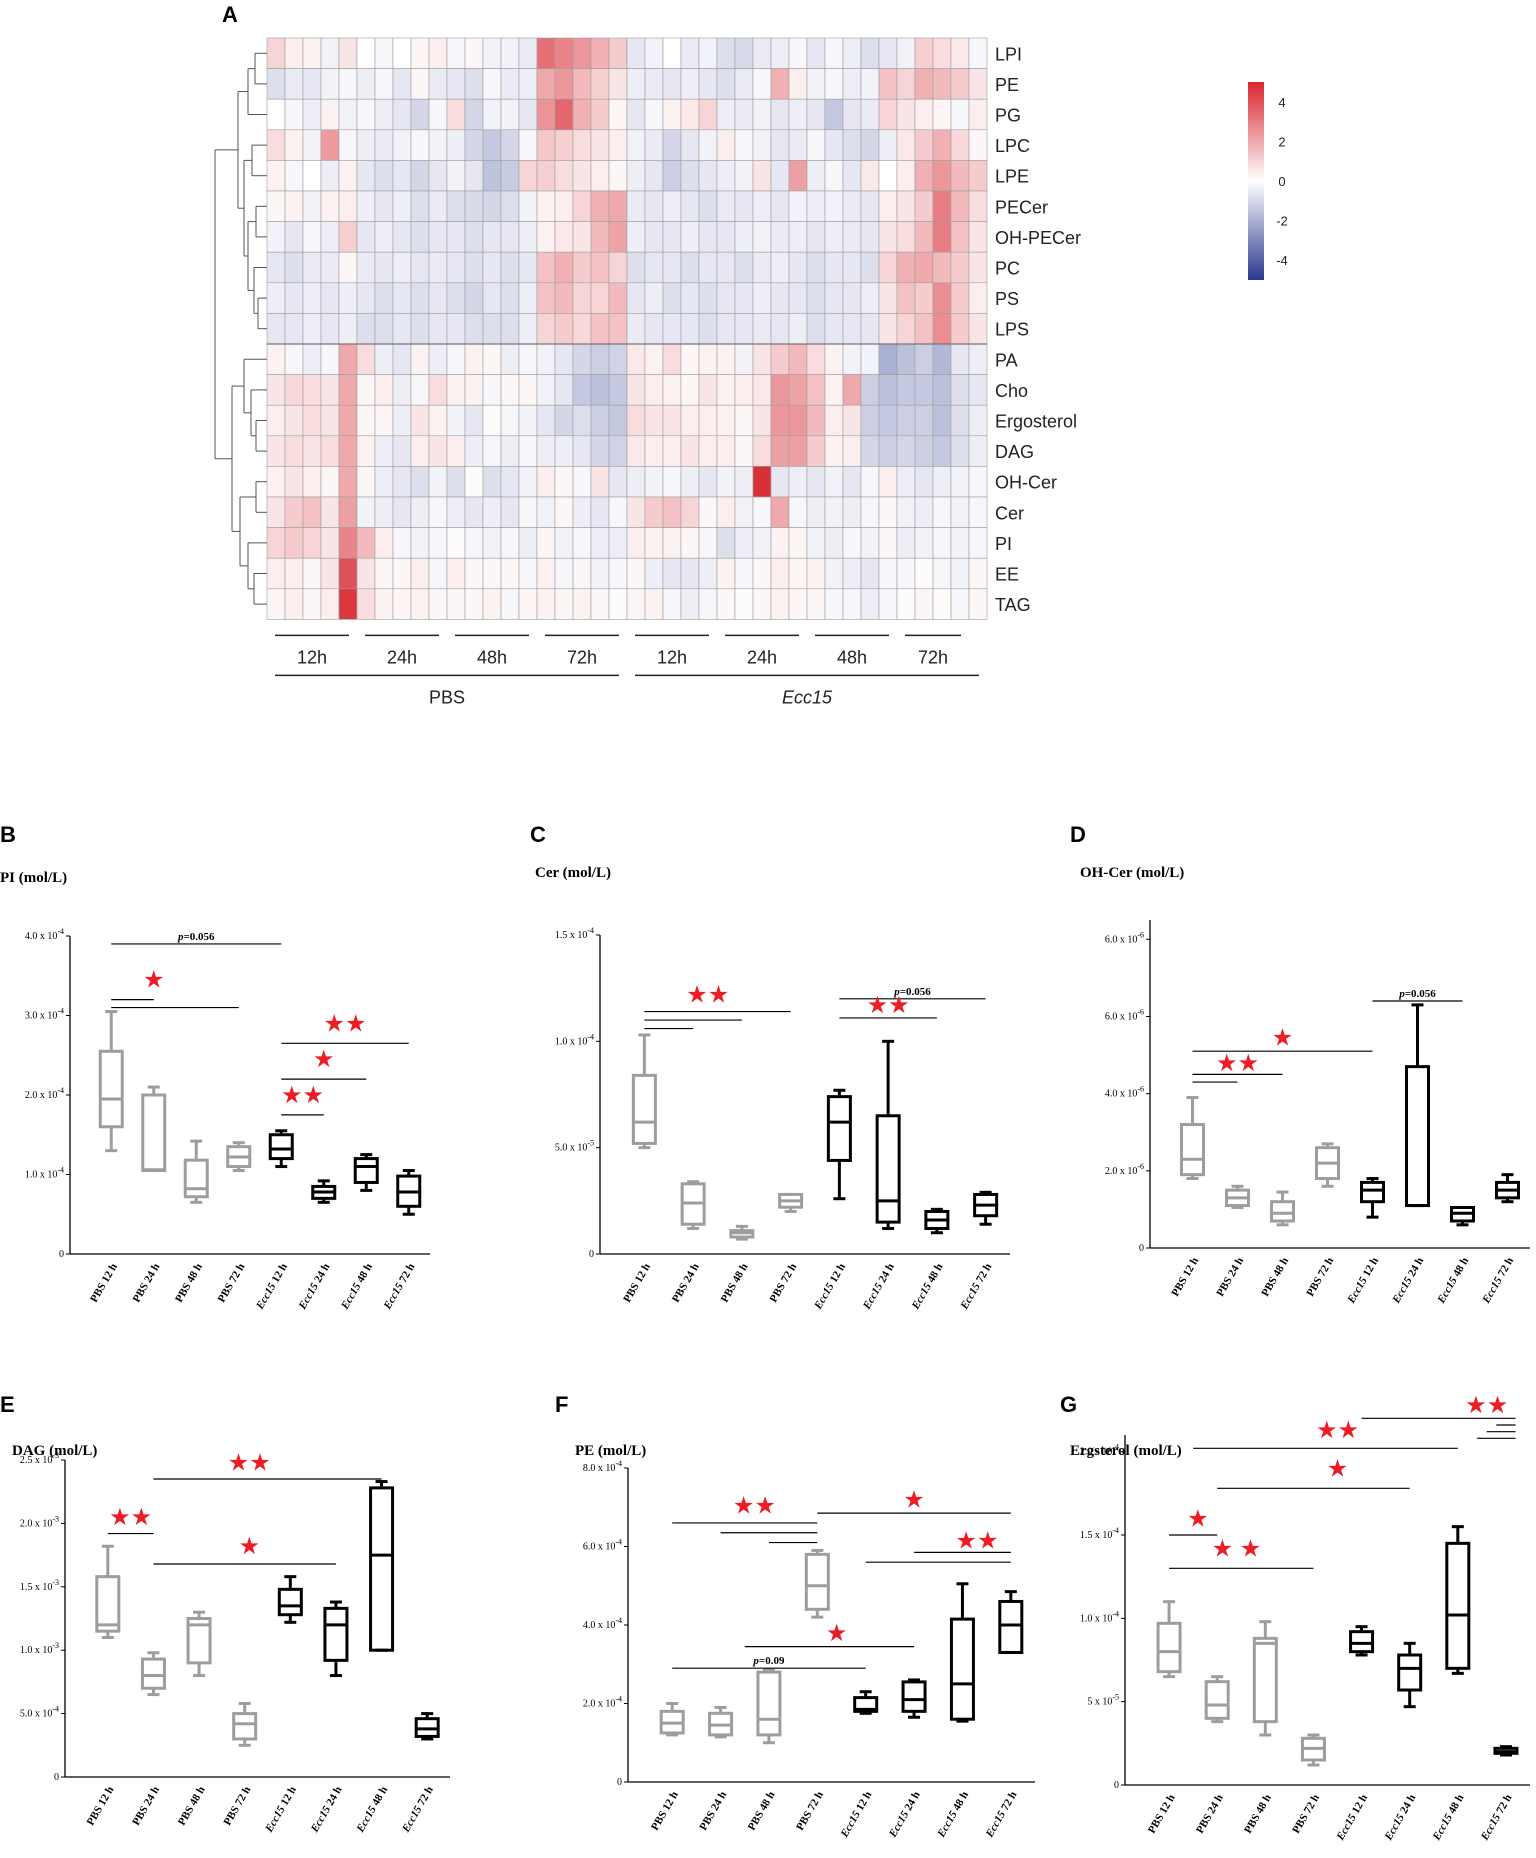 The height and width of the screenshot is (1858, 1536). I want to click on category-label: Ecc15 12 h, so click(1363, 1281).